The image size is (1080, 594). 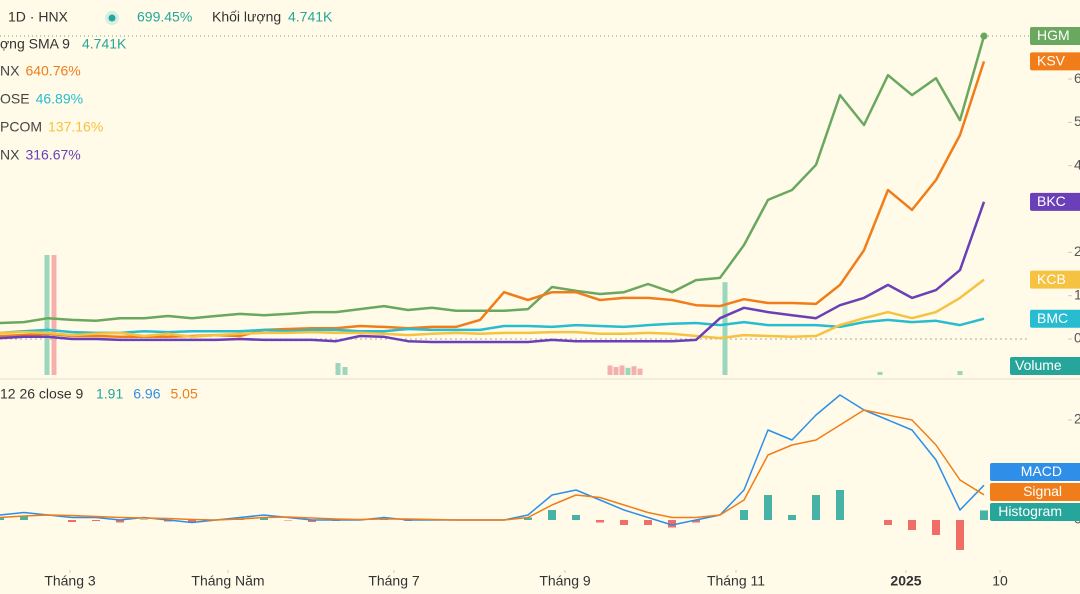 I want to click on indicator-value: 6.96, so click(x=146, y=394).